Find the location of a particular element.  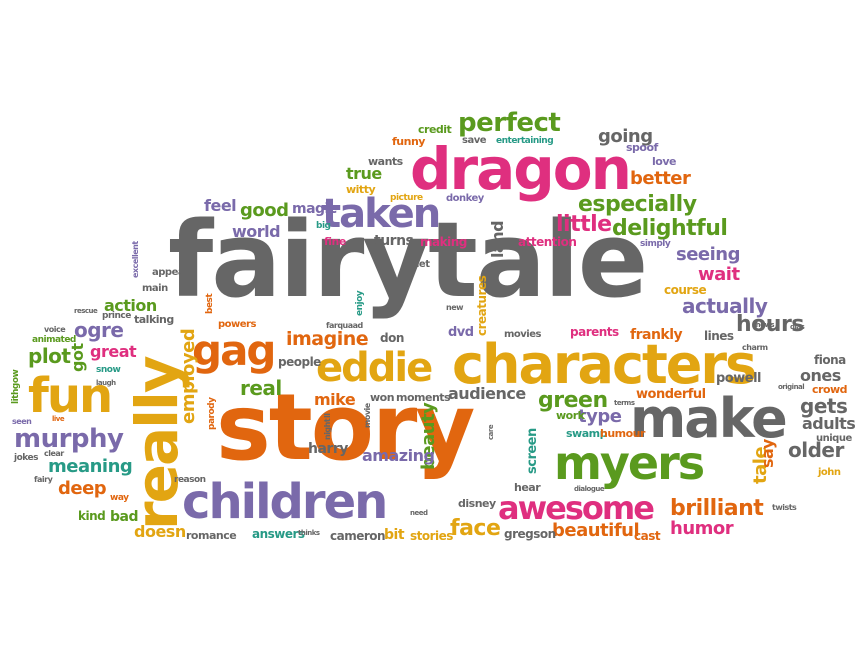

word-ones: ones is located at coordinates (820, 375).